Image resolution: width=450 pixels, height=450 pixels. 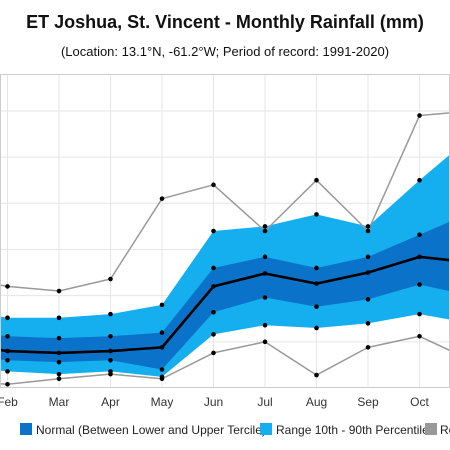 What do you see at coordinates (26, 429) in the screenshot?
I see `legend-tercile-swatch` at bounding box center [26, 429].